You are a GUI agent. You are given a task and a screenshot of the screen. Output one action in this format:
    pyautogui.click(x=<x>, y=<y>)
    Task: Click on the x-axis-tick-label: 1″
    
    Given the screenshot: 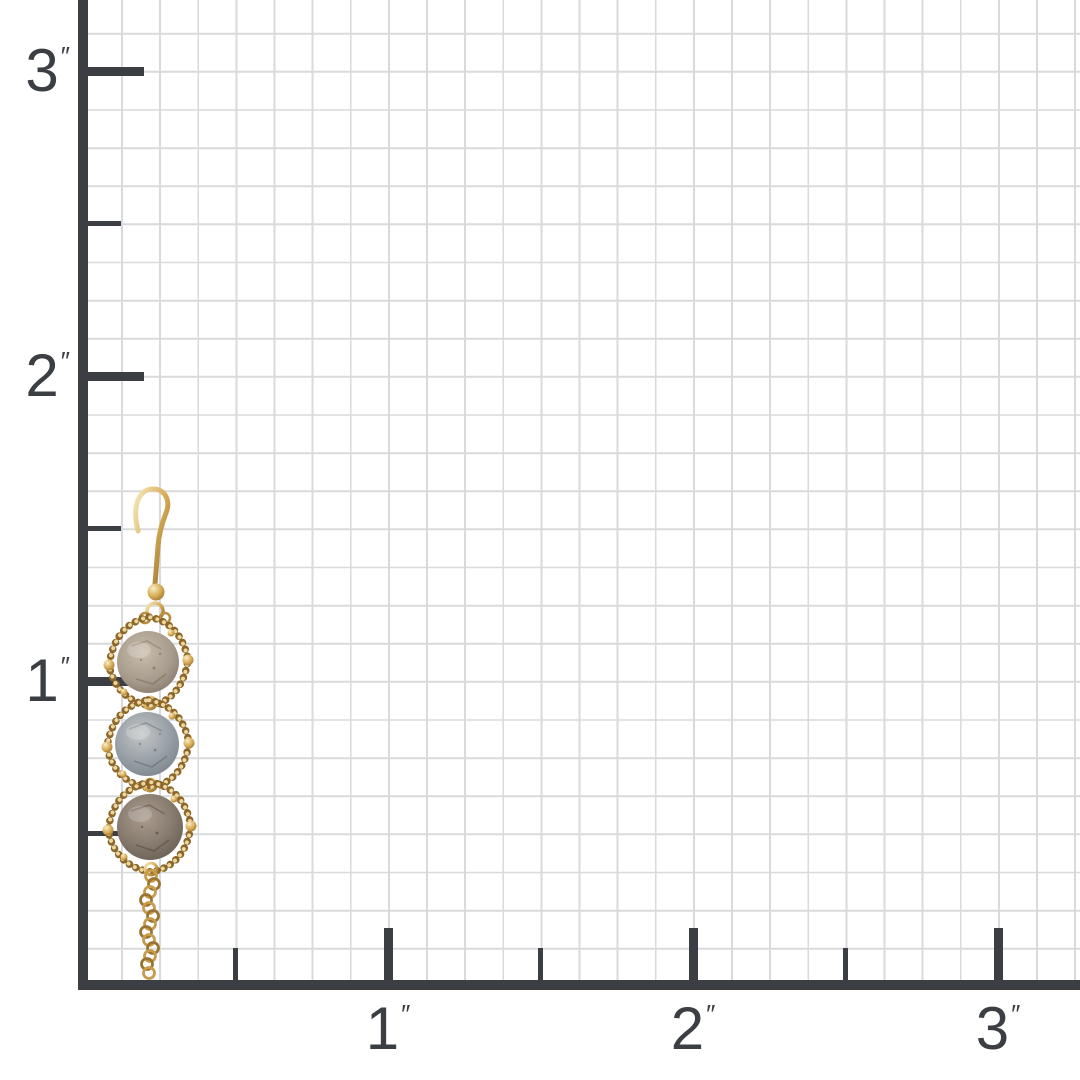 What is the action you would take?
    pyautogui.click(x=388, y=1029)
    